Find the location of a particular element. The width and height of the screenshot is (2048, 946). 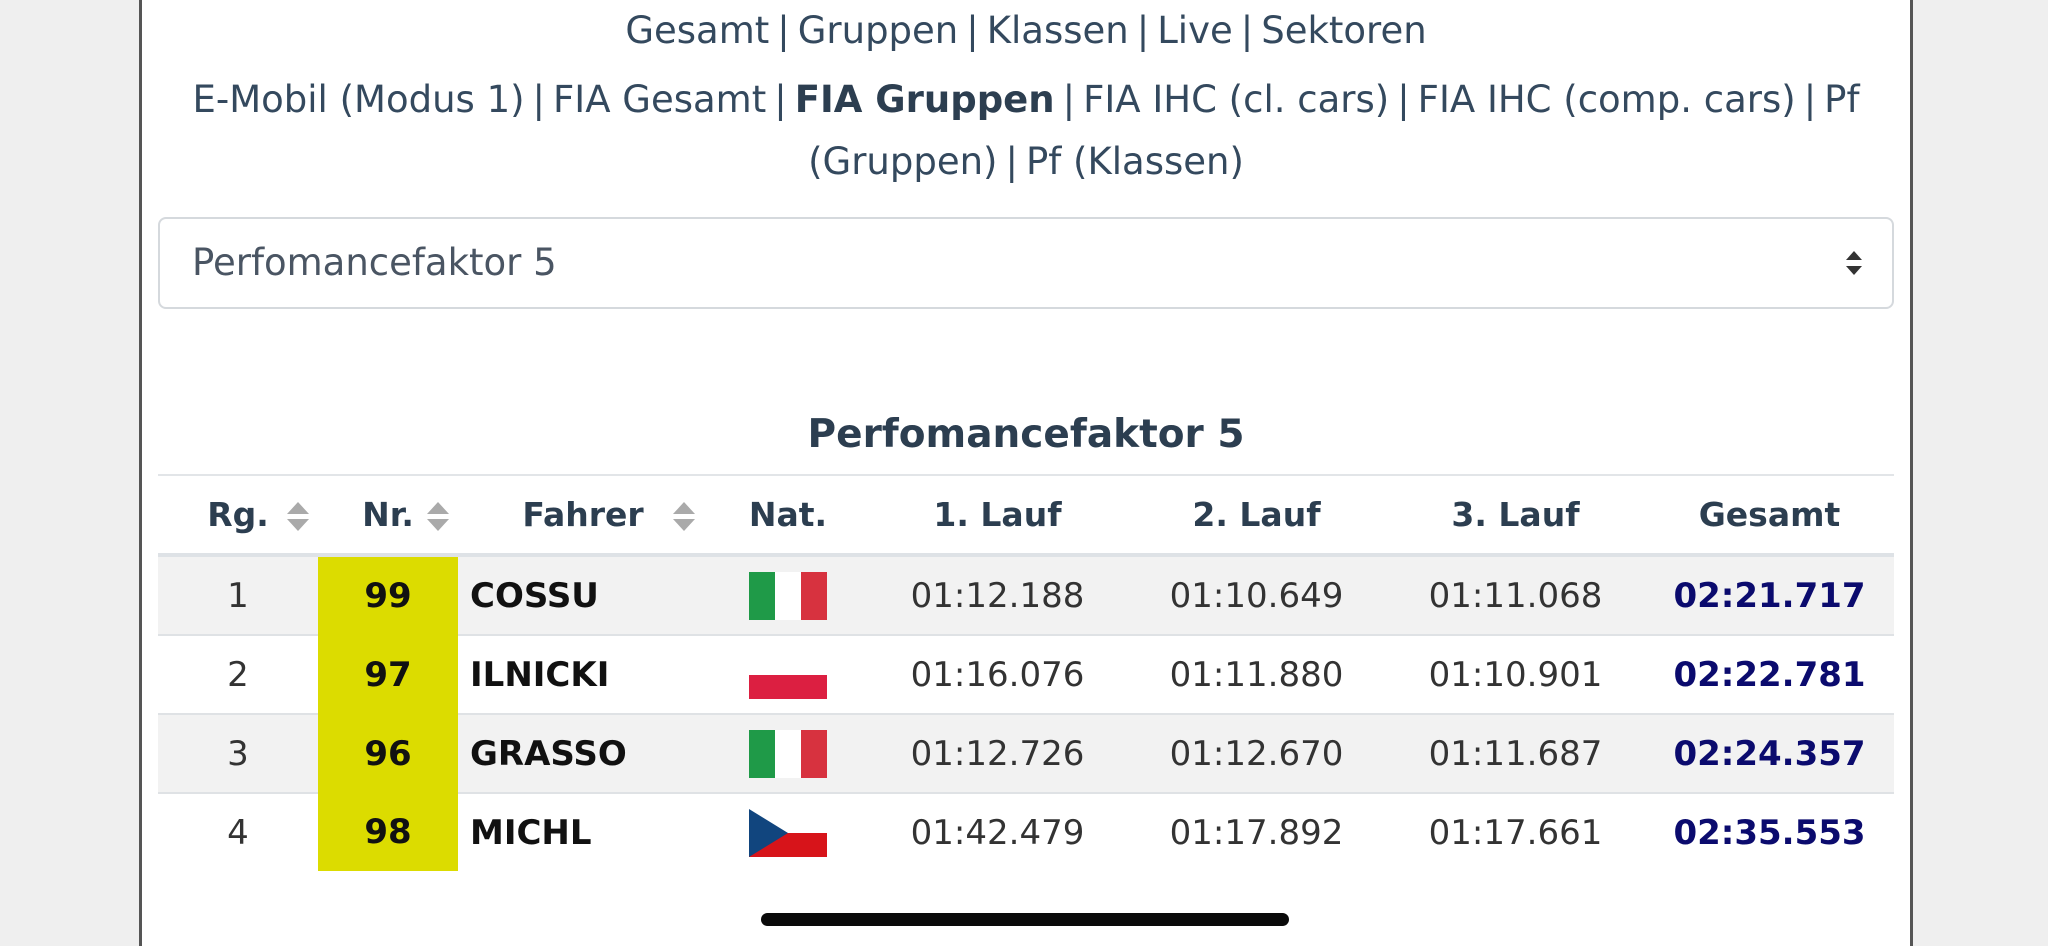

driver-cell: GRASSO is located at coordinates (583, 753).